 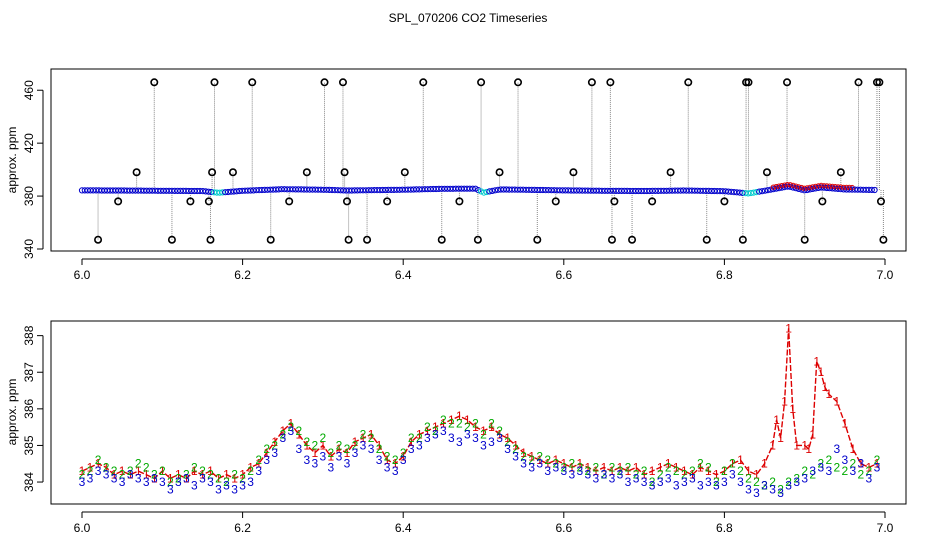 What do you see at coordinates (478, 189) in the screenshot?
I see `top-baseline-markers` at bounding box center [478, 189].